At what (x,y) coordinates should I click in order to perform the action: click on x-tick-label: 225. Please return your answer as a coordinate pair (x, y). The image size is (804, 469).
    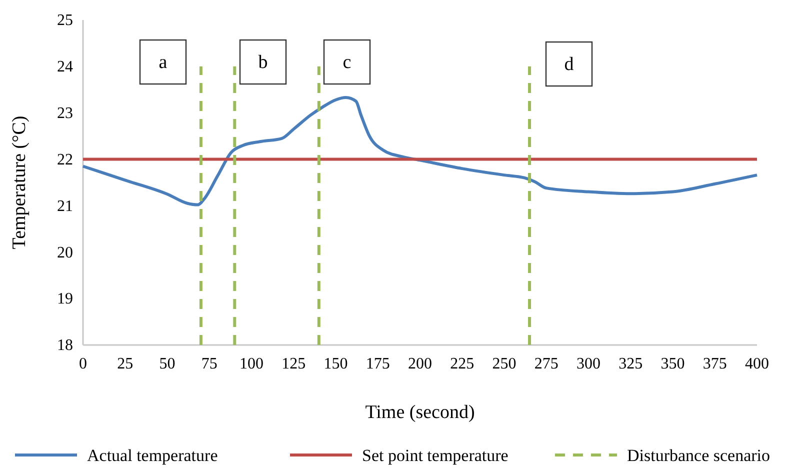
    Looking at the image, I should click on (462, 363).